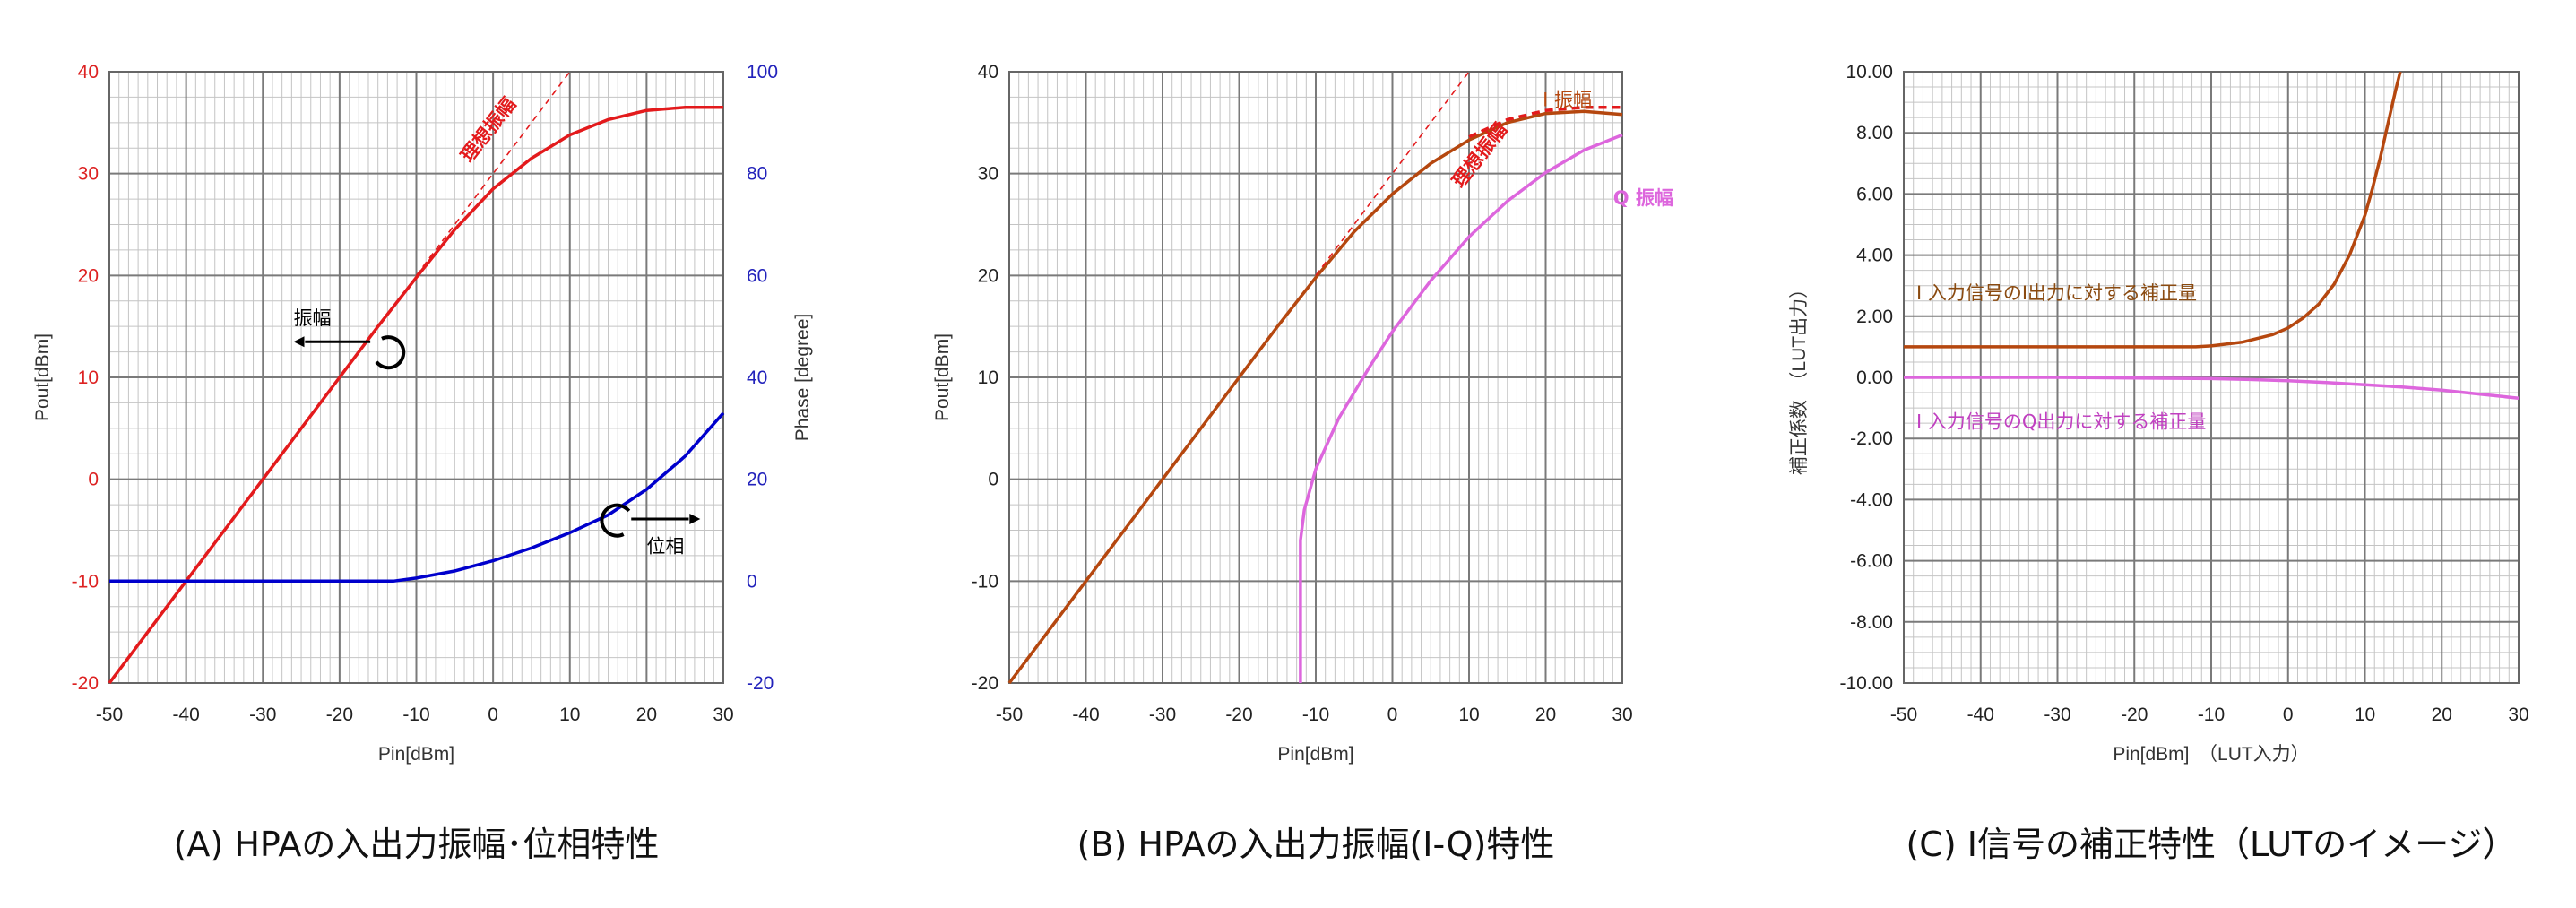 This screenshot has width=2576, height=908. Describe the element at coordinates (1869, 72) in the screenshot. I see `y-tick-label: 10.00` at that location.